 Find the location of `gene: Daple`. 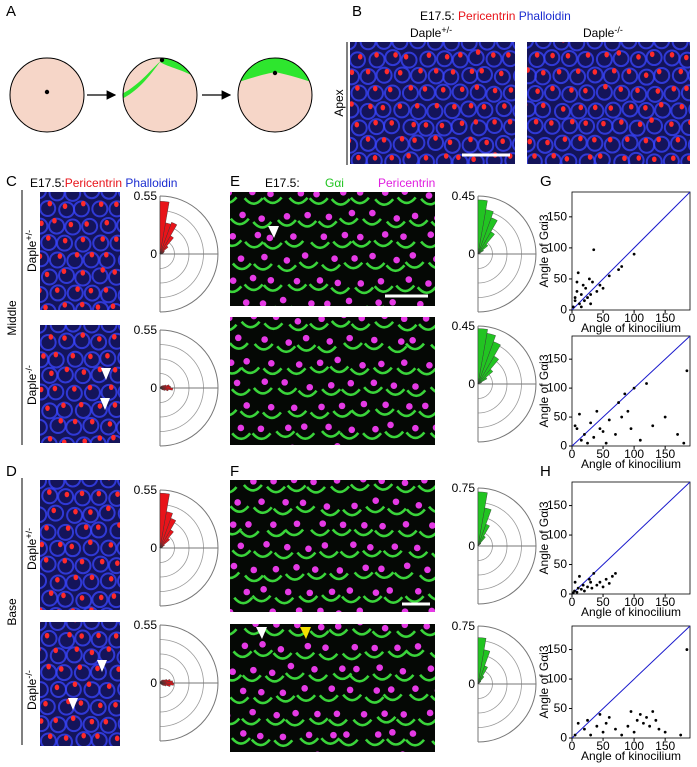

gene: Daple is located at coordinates (32, 256).